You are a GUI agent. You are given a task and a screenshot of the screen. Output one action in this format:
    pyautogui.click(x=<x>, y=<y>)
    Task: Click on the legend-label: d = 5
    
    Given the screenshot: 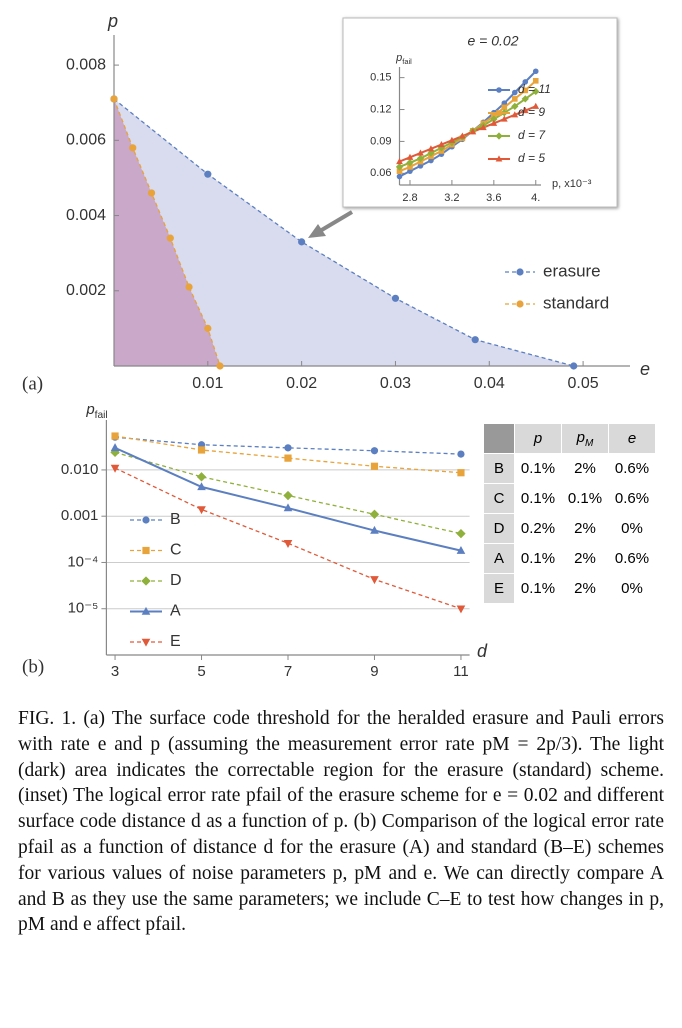 What is the action you would take?
    pyautogui.click(x=531, y=158)
    